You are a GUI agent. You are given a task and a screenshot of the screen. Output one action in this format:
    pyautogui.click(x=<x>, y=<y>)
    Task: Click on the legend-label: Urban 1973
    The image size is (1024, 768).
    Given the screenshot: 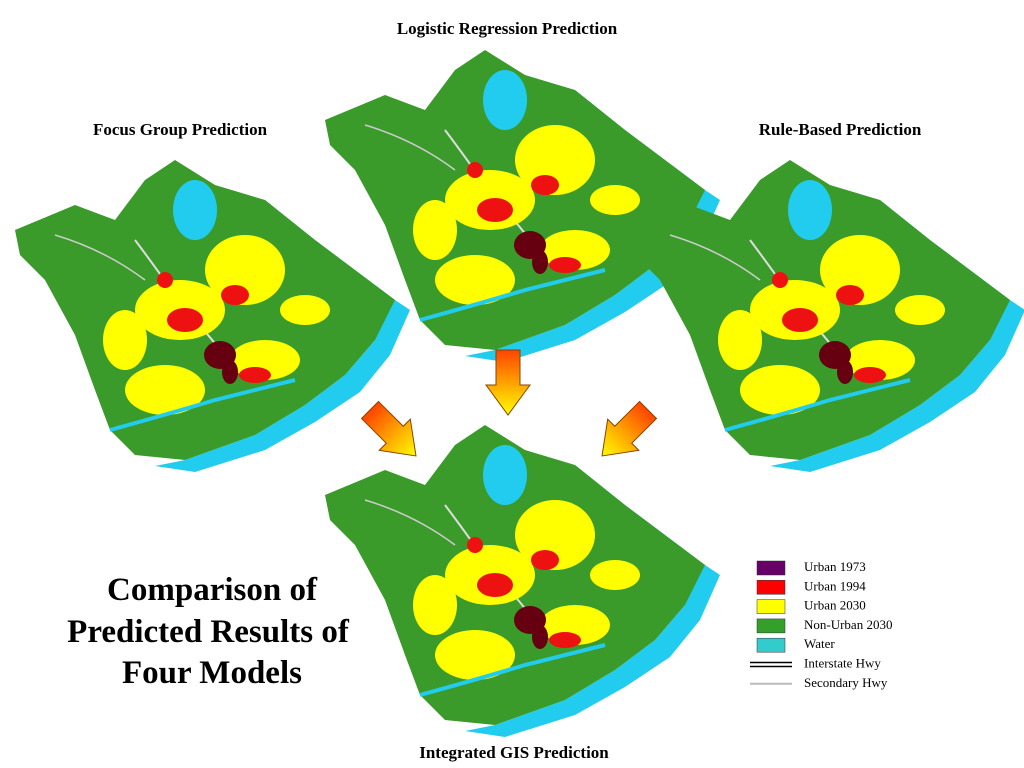 What is the action you would take?
    pyautogui.click(x=835, y=566)
    